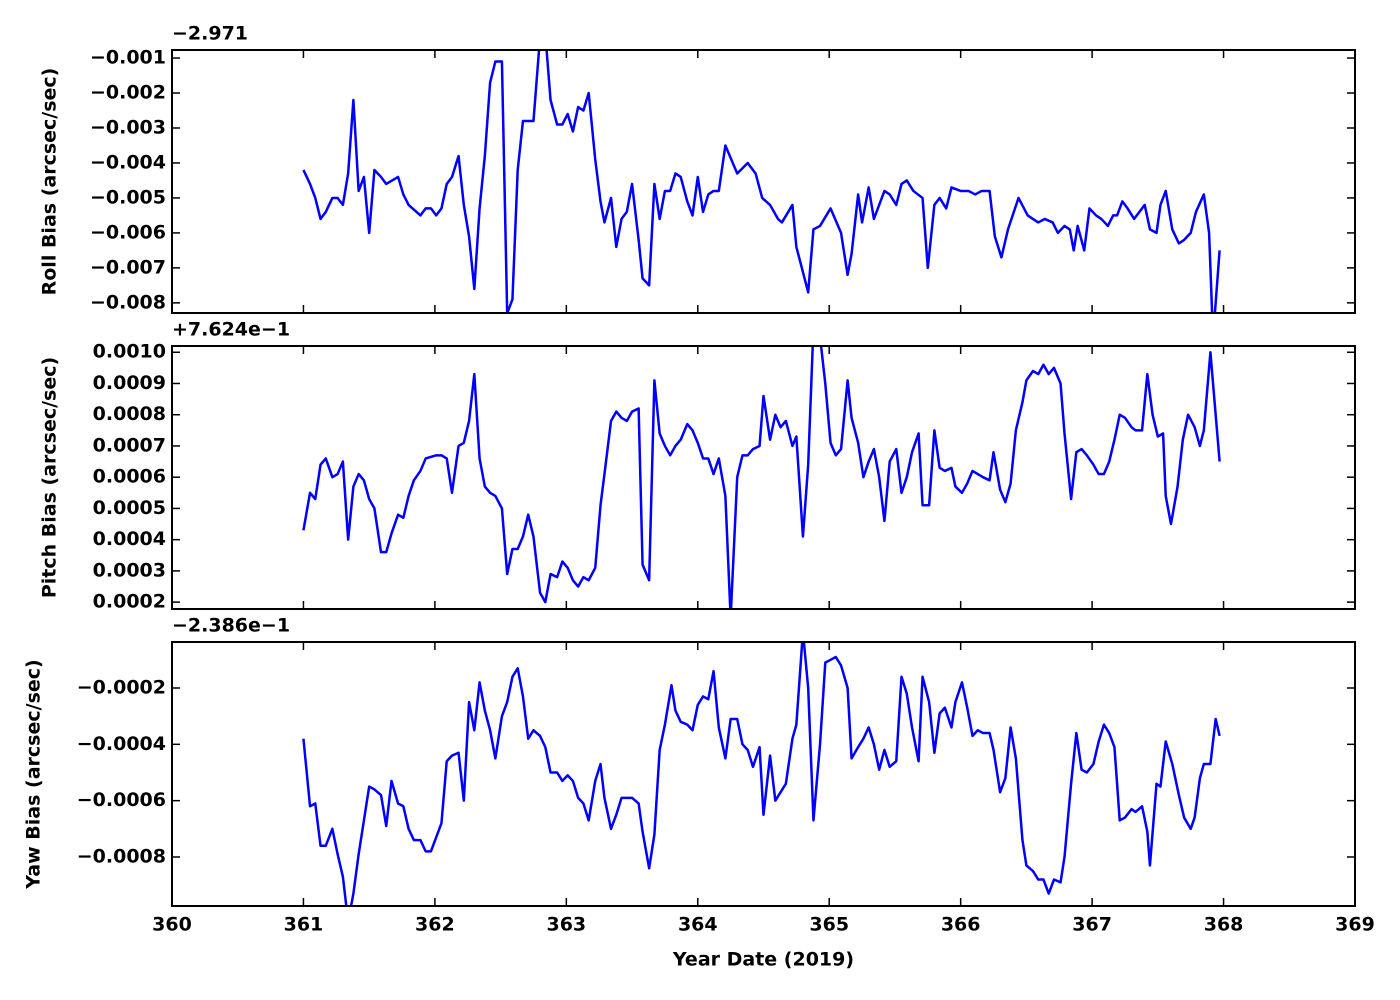 The height and width of the screenshot is (1000, 1400). What do you see at coordinates (128, 58) in the screenshot?
I see `y-tick-label: −0.001` at bounding box center [128, 58].